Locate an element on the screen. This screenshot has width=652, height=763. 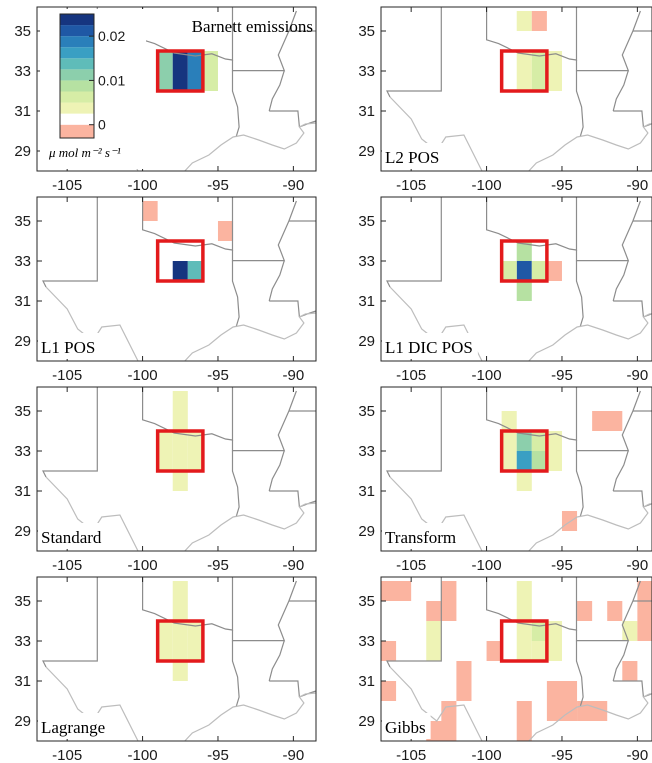
panel-l2-pos: -105 -100 -95 -90 35 33 31 29 L2 POS is located at coordinates (505, 100).